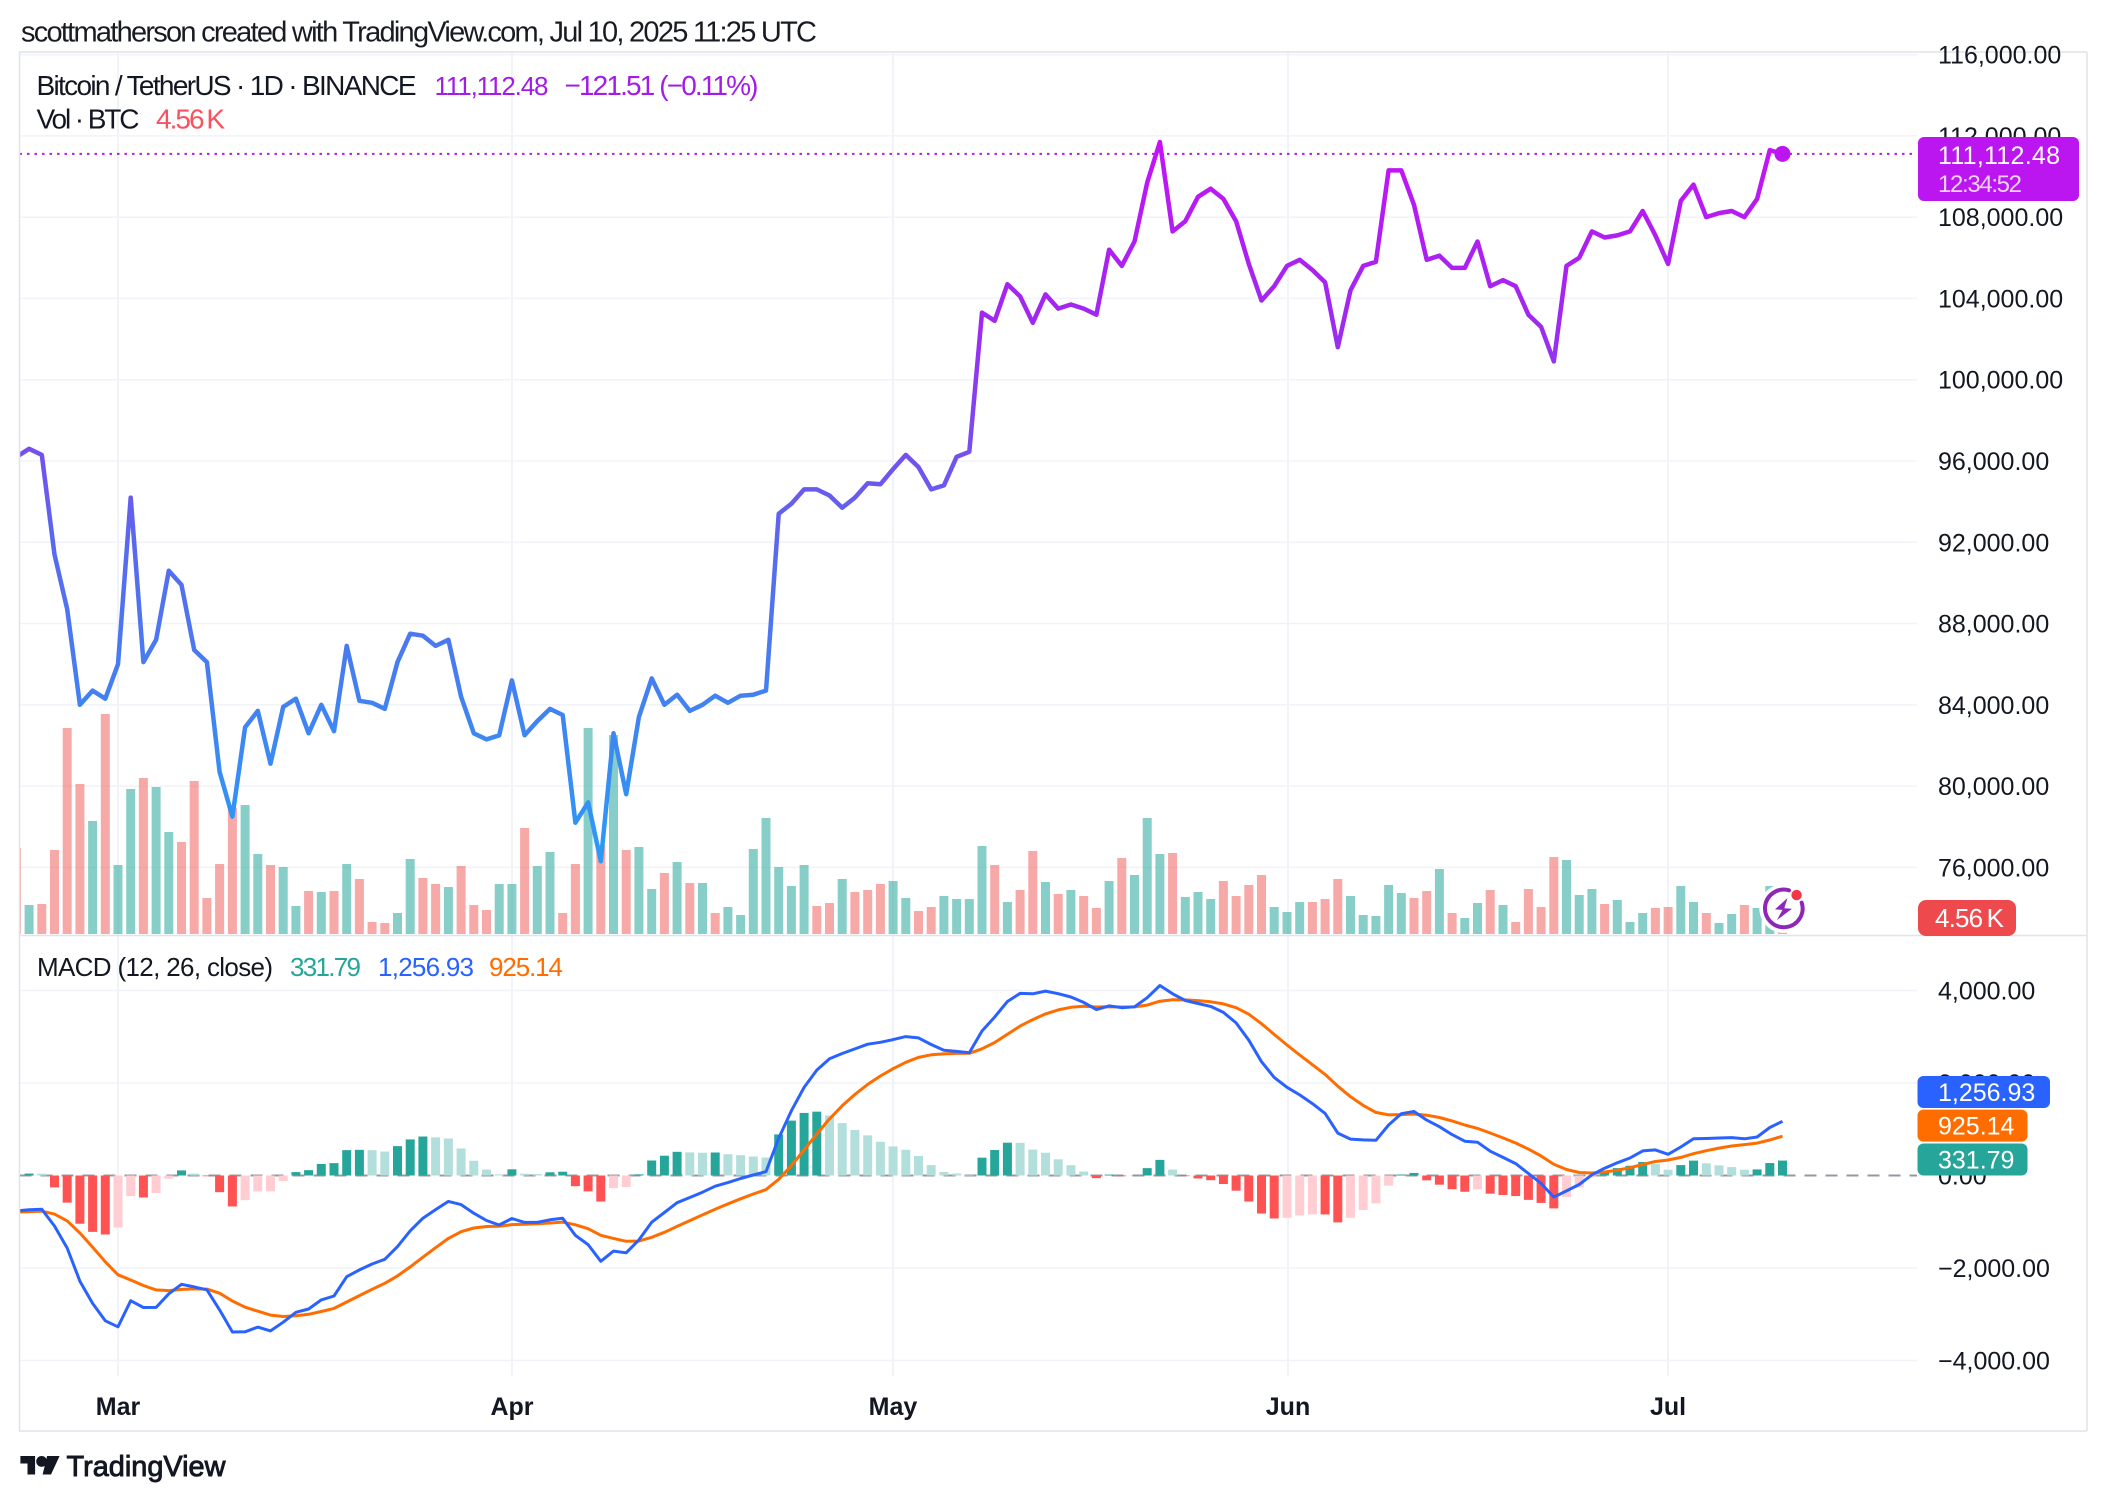 The image size is (2108, 1507). I want to click on svg-text: 88,000.00, so click(1993, 625).